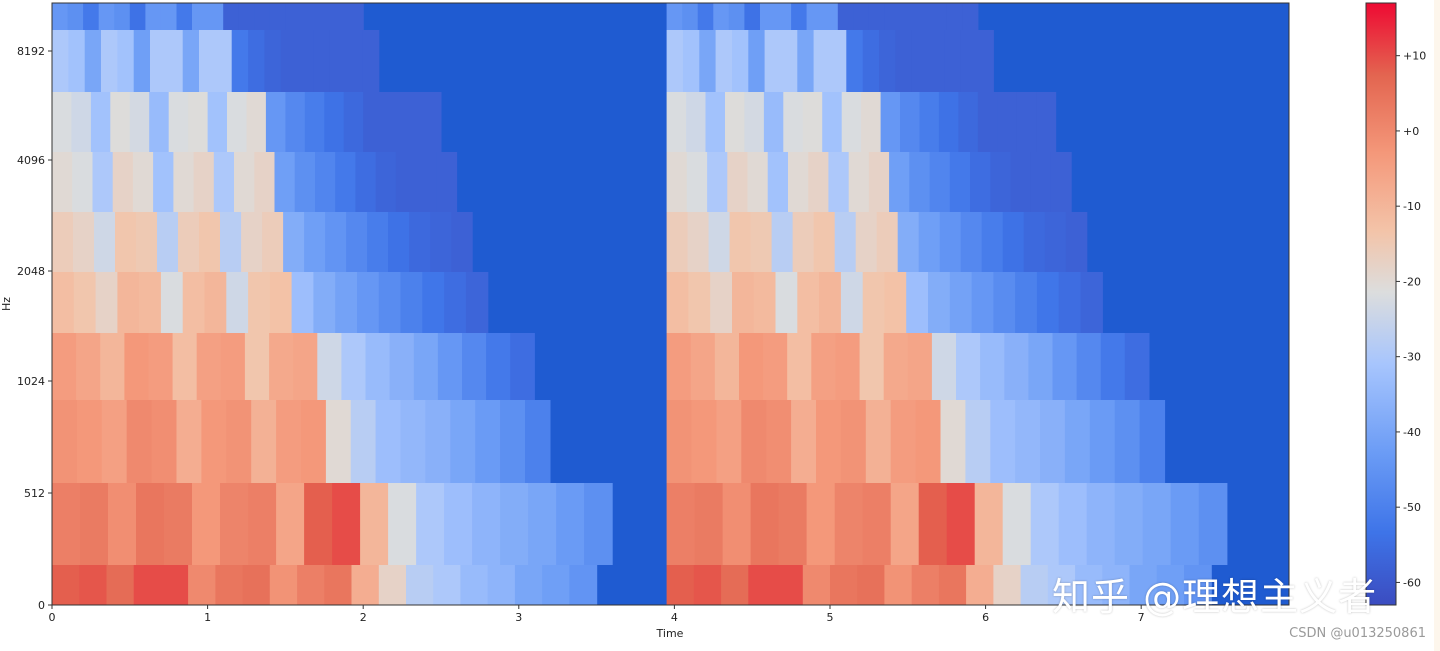 This screenshot has height=651, width=1440. I want to click on spectrogram-cell-band-4-rep1-frame9, so click(874, 302).